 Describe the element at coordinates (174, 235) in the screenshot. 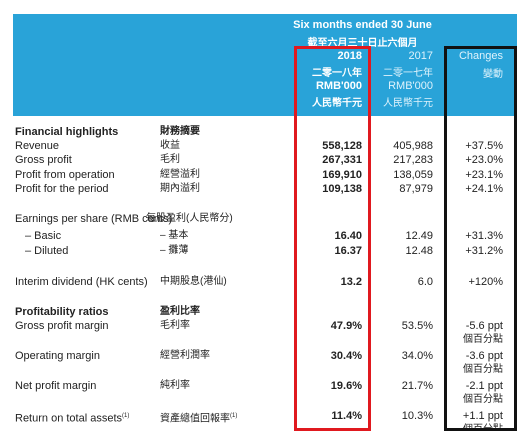

I see `row-label-zh: – 基本` at that location.